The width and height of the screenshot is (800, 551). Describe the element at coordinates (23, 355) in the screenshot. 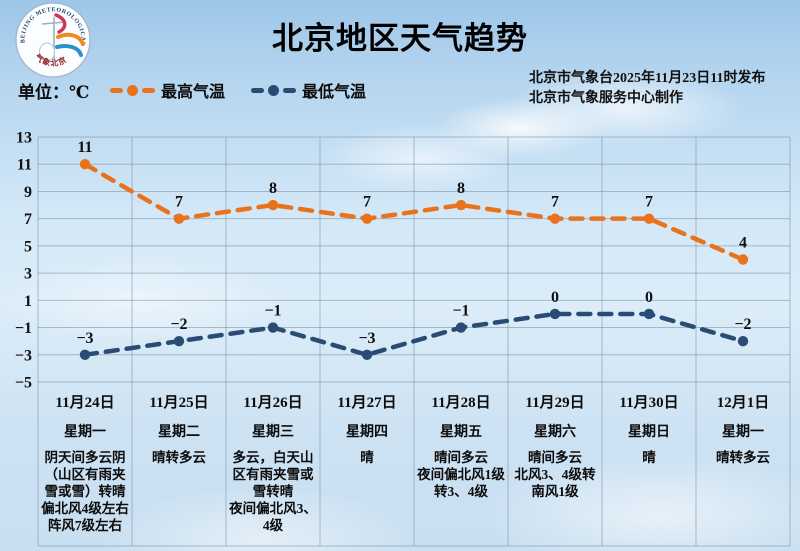

I see `y-axis-tick-label: −3` at that location.